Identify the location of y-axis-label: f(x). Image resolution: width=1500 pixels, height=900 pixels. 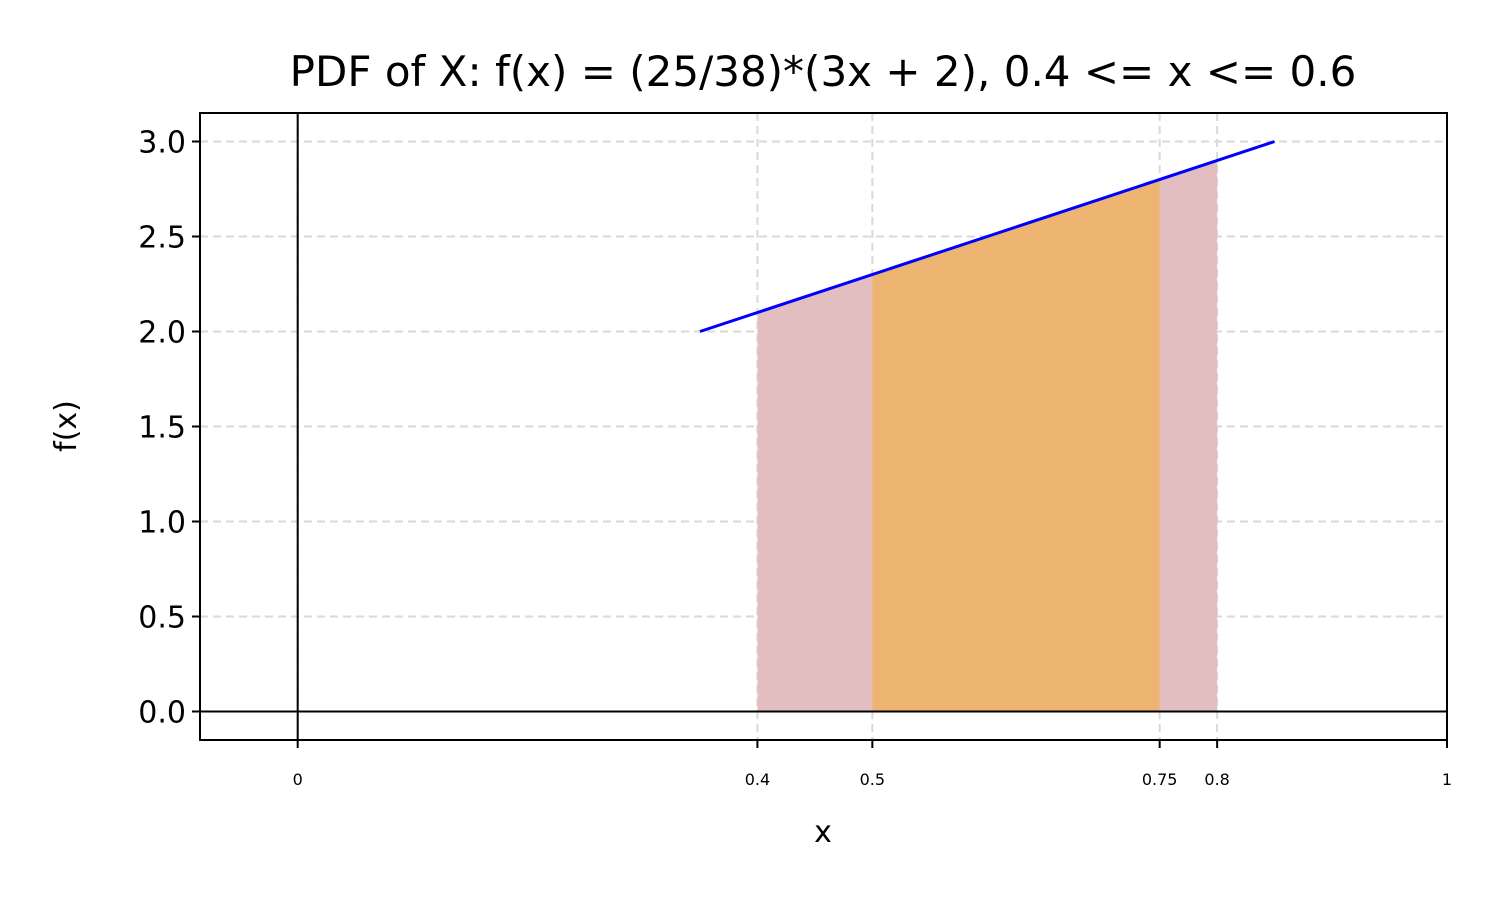
(66, 426).